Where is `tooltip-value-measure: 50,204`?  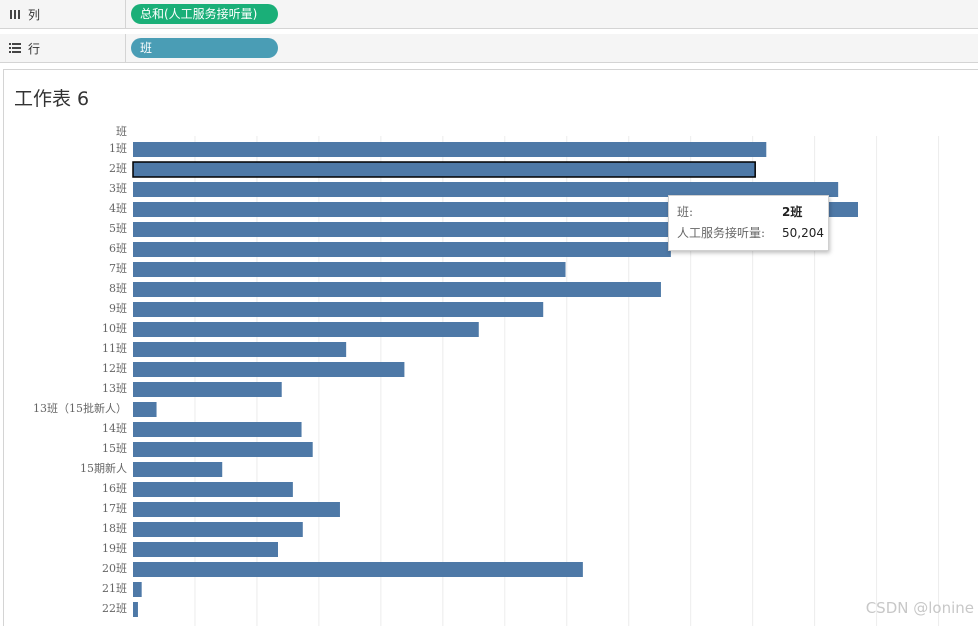
tooltip-value-measure: 50,204 is located at coordinates (803, 233).